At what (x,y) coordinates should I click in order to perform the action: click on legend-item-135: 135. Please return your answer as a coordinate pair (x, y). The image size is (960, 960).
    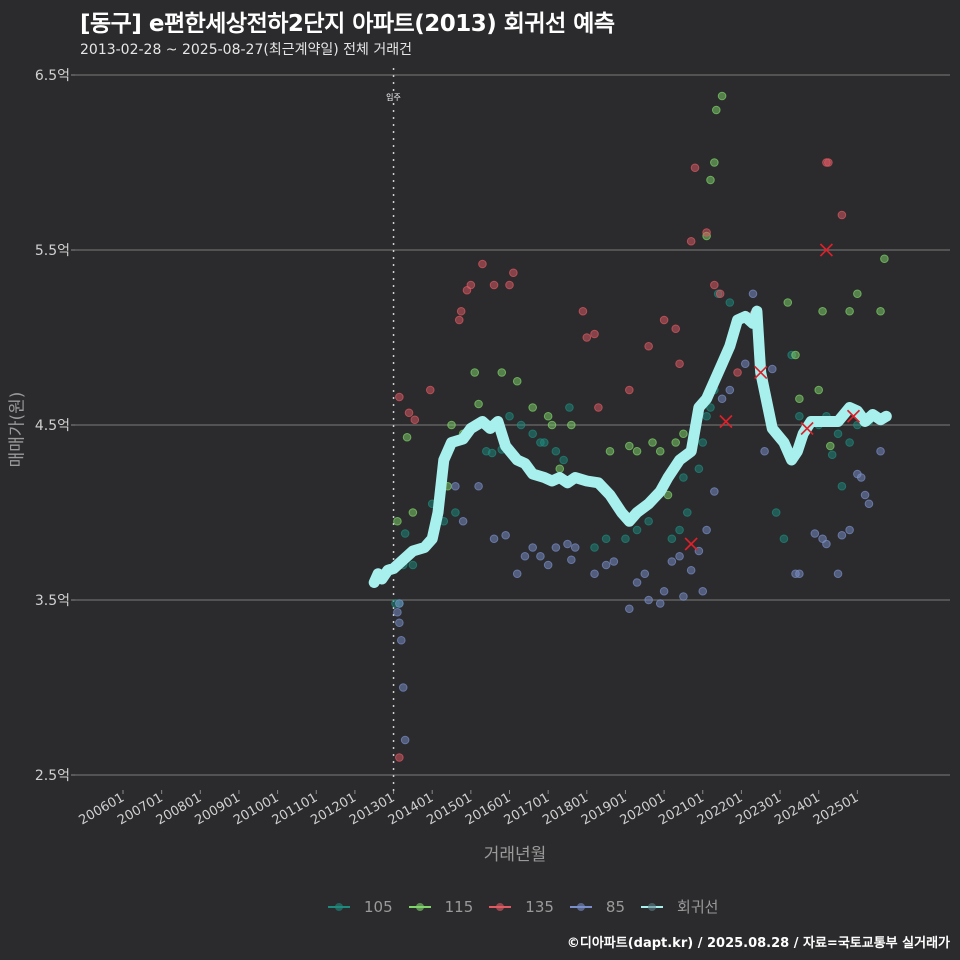
    Looking at the image, I should click on (520, 907).